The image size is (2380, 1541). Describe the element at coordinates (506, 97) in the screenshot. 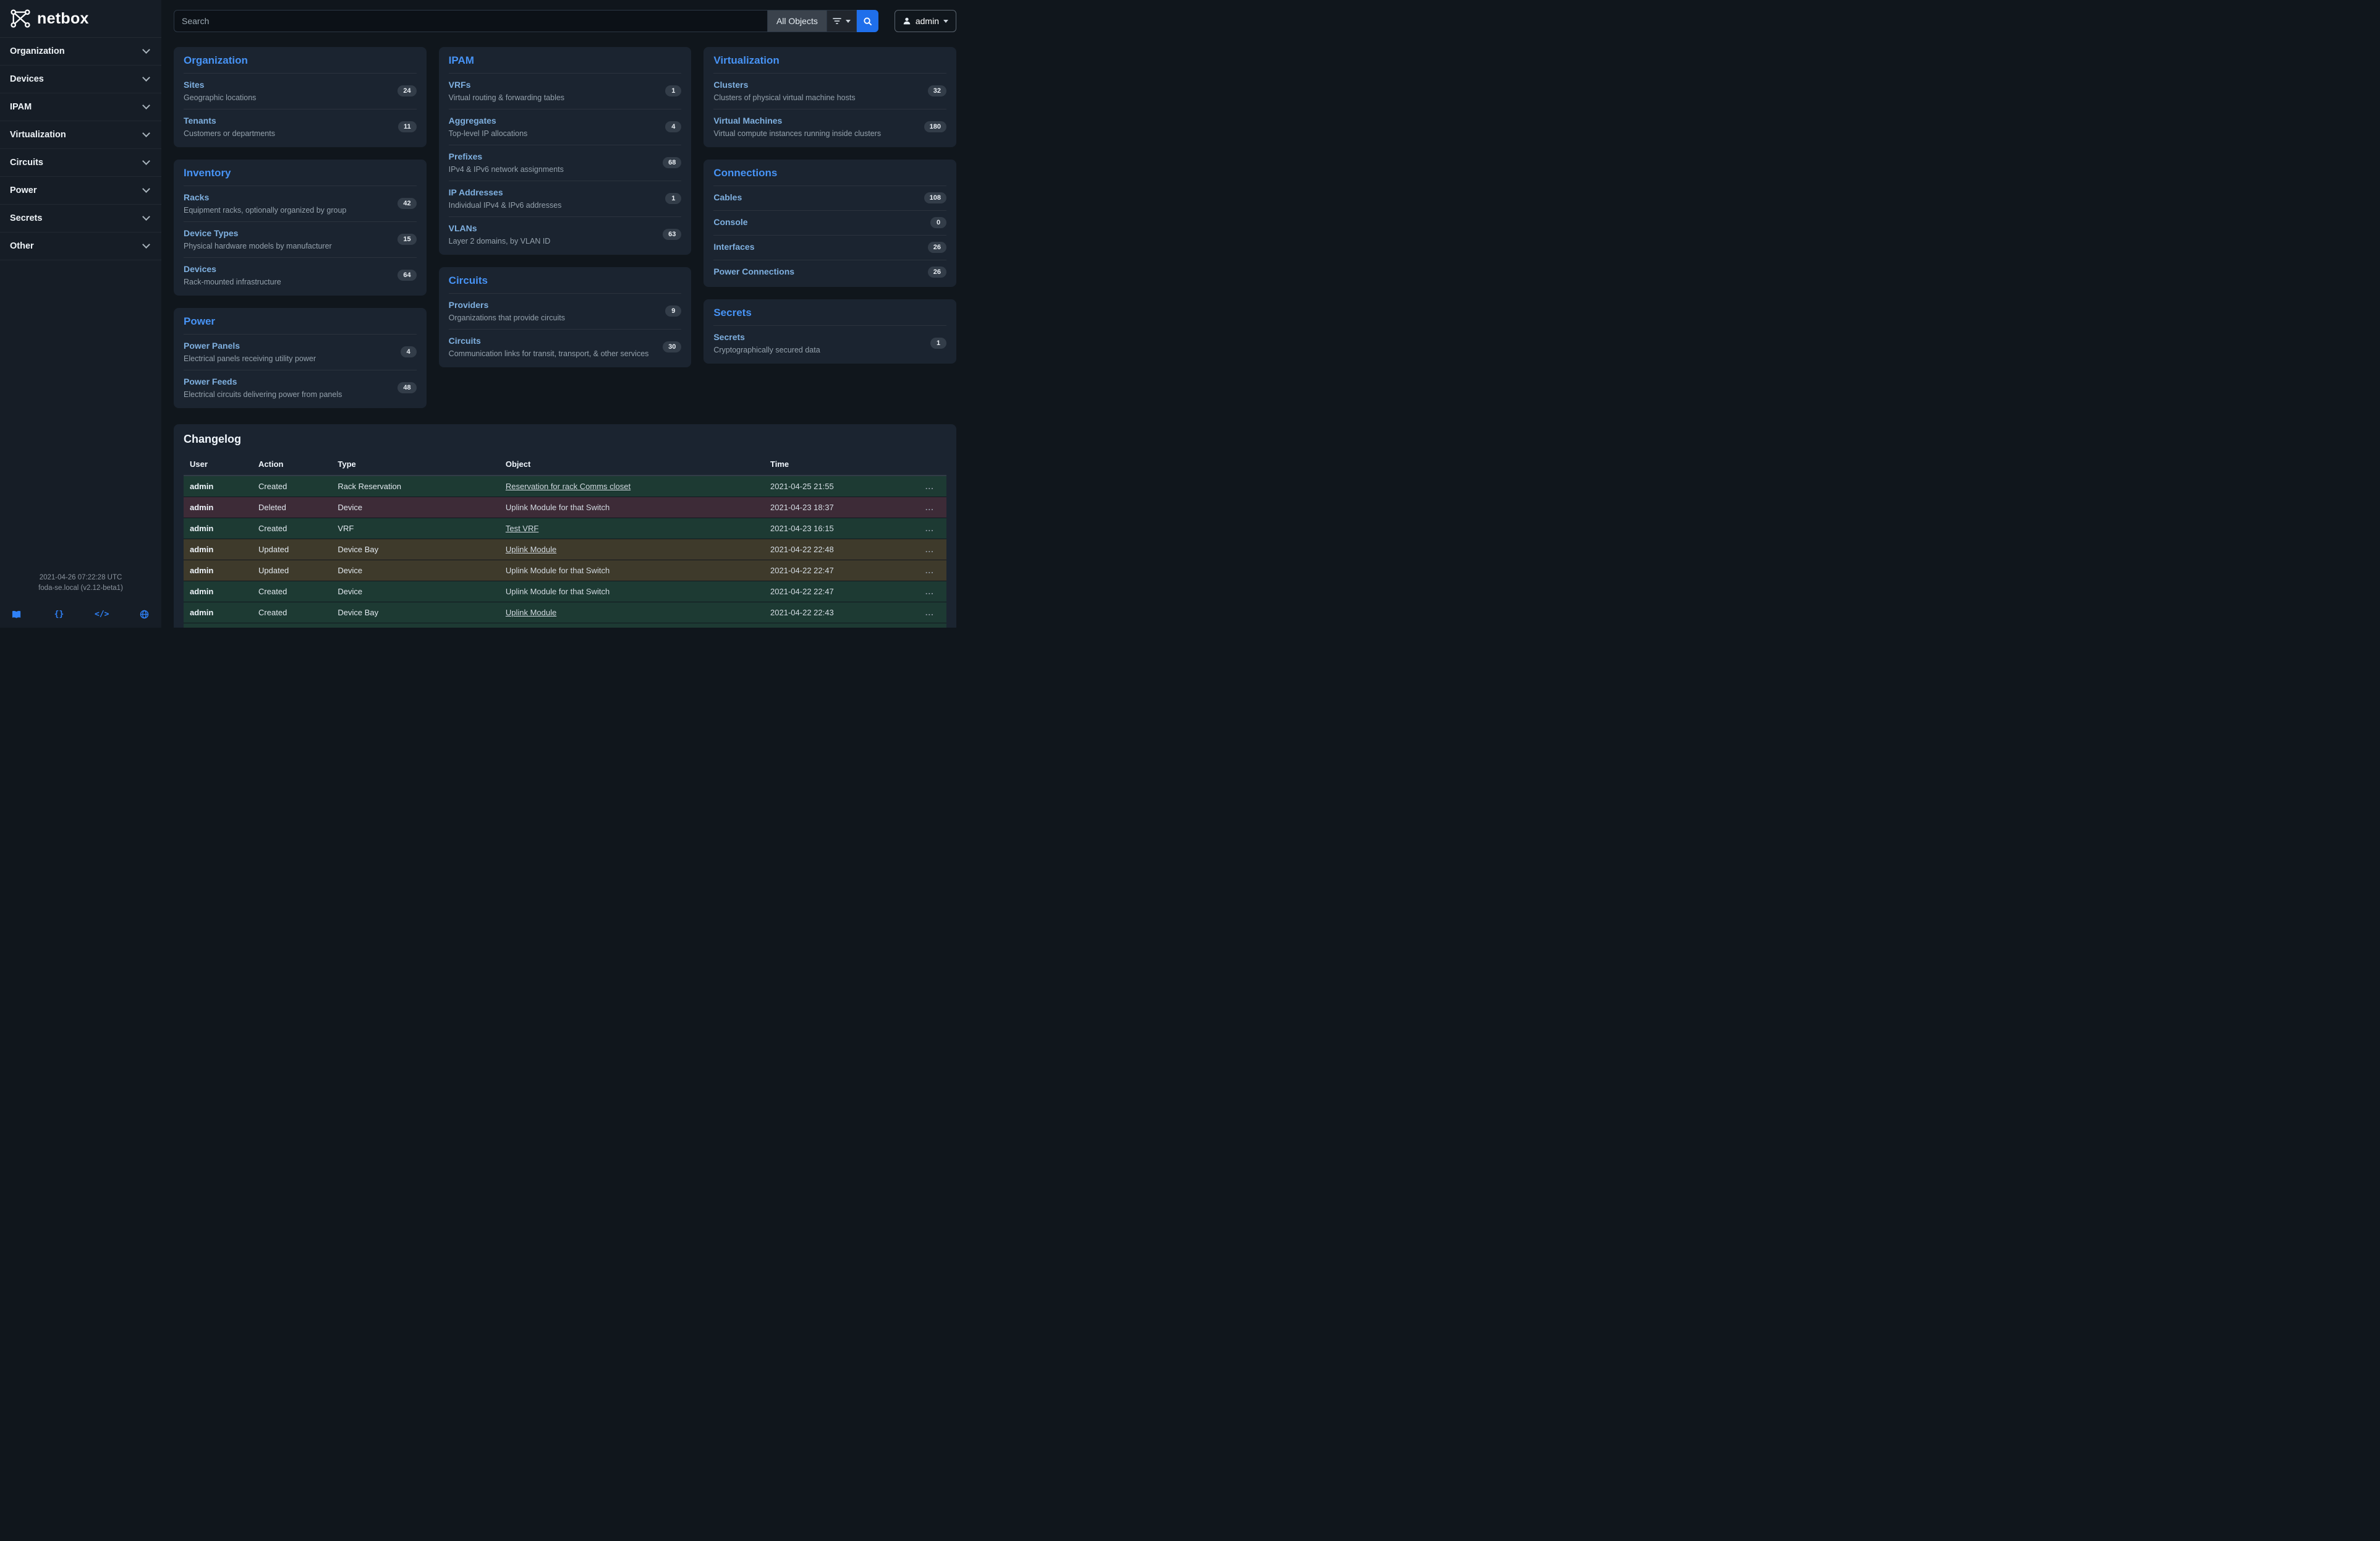

I see `item-description: Virtual routing & forwarding tables` at that location.